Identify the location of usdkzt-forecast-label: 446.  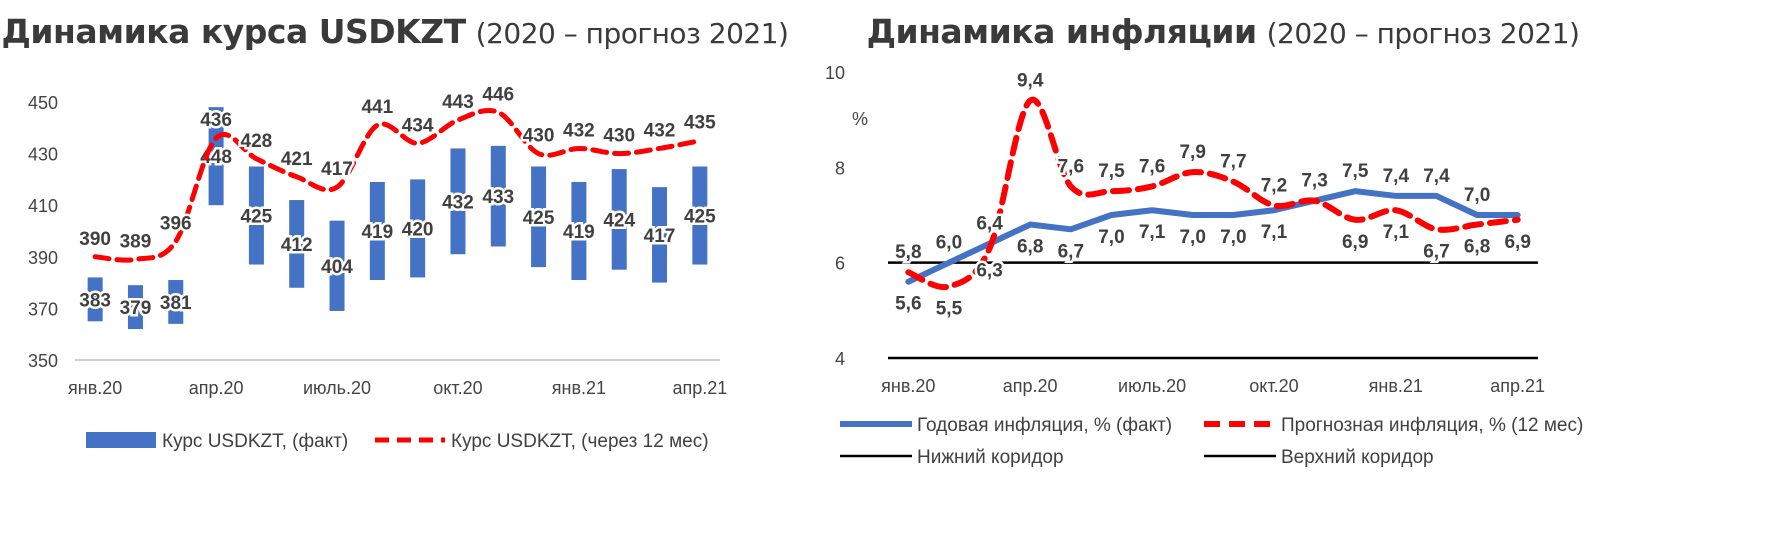
(498, 94).